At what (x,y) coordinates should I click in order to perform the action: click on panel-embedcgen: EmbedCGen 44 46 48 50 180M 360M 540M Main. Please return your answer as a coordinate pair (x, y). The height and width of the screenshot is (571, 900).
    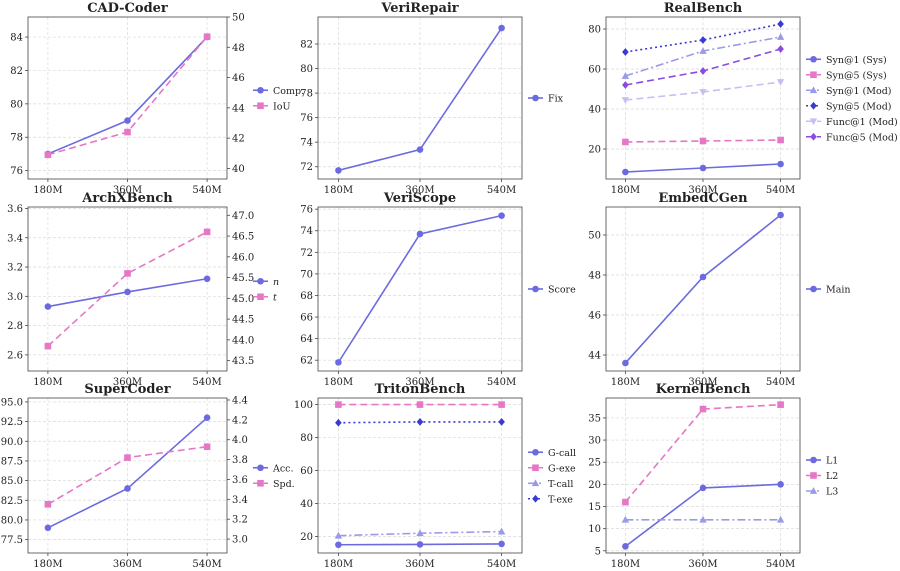
    Looking at the image, I should click on (719, 289).